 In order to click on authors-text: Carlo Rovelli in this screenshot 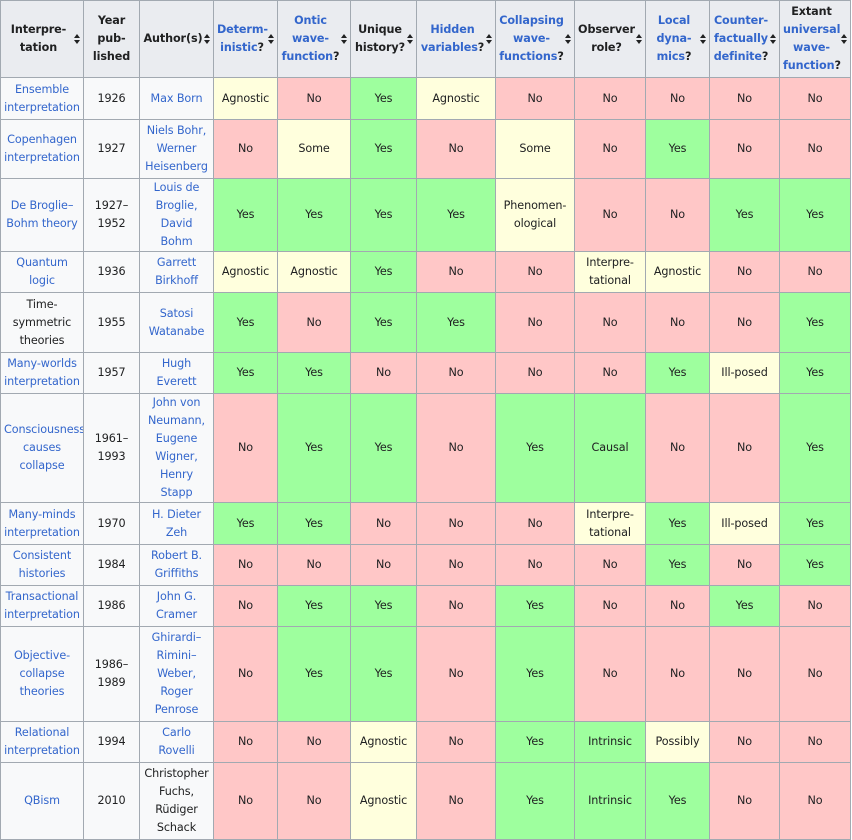, I will do `click(176, 741)`.